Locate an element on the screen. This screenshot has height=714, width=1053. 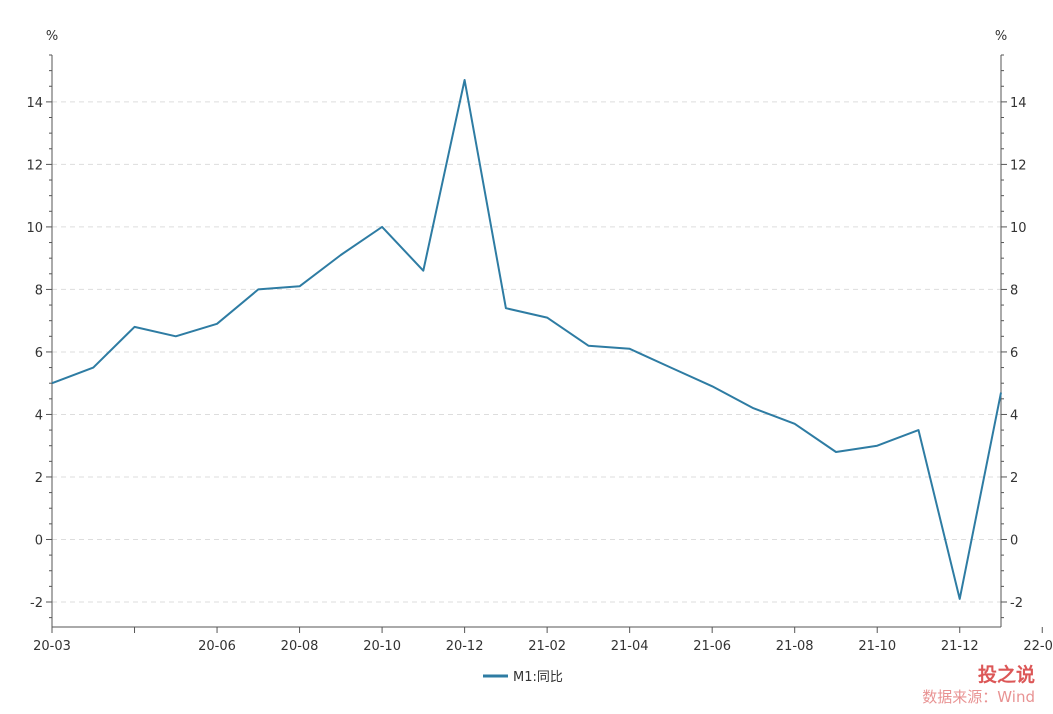
x-tick-label: 21-02 is located at coordinates (547, 646).